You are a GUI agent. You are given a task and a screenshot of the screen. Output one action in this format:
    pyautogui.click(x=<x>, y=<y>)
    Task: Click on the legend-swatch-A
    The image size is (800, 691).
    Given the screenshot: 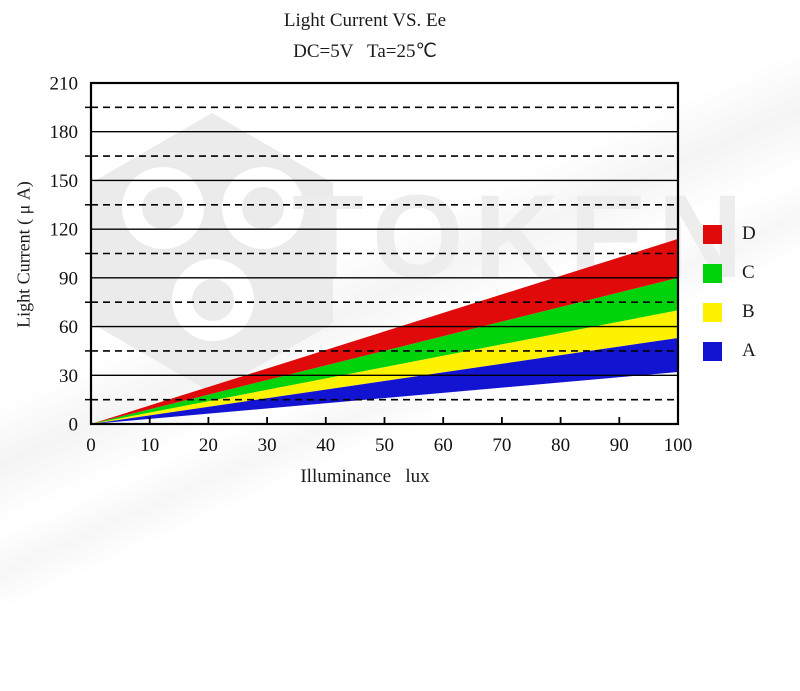 What is the action you would take?
    pyautogui.click(x=712, y=351)
    